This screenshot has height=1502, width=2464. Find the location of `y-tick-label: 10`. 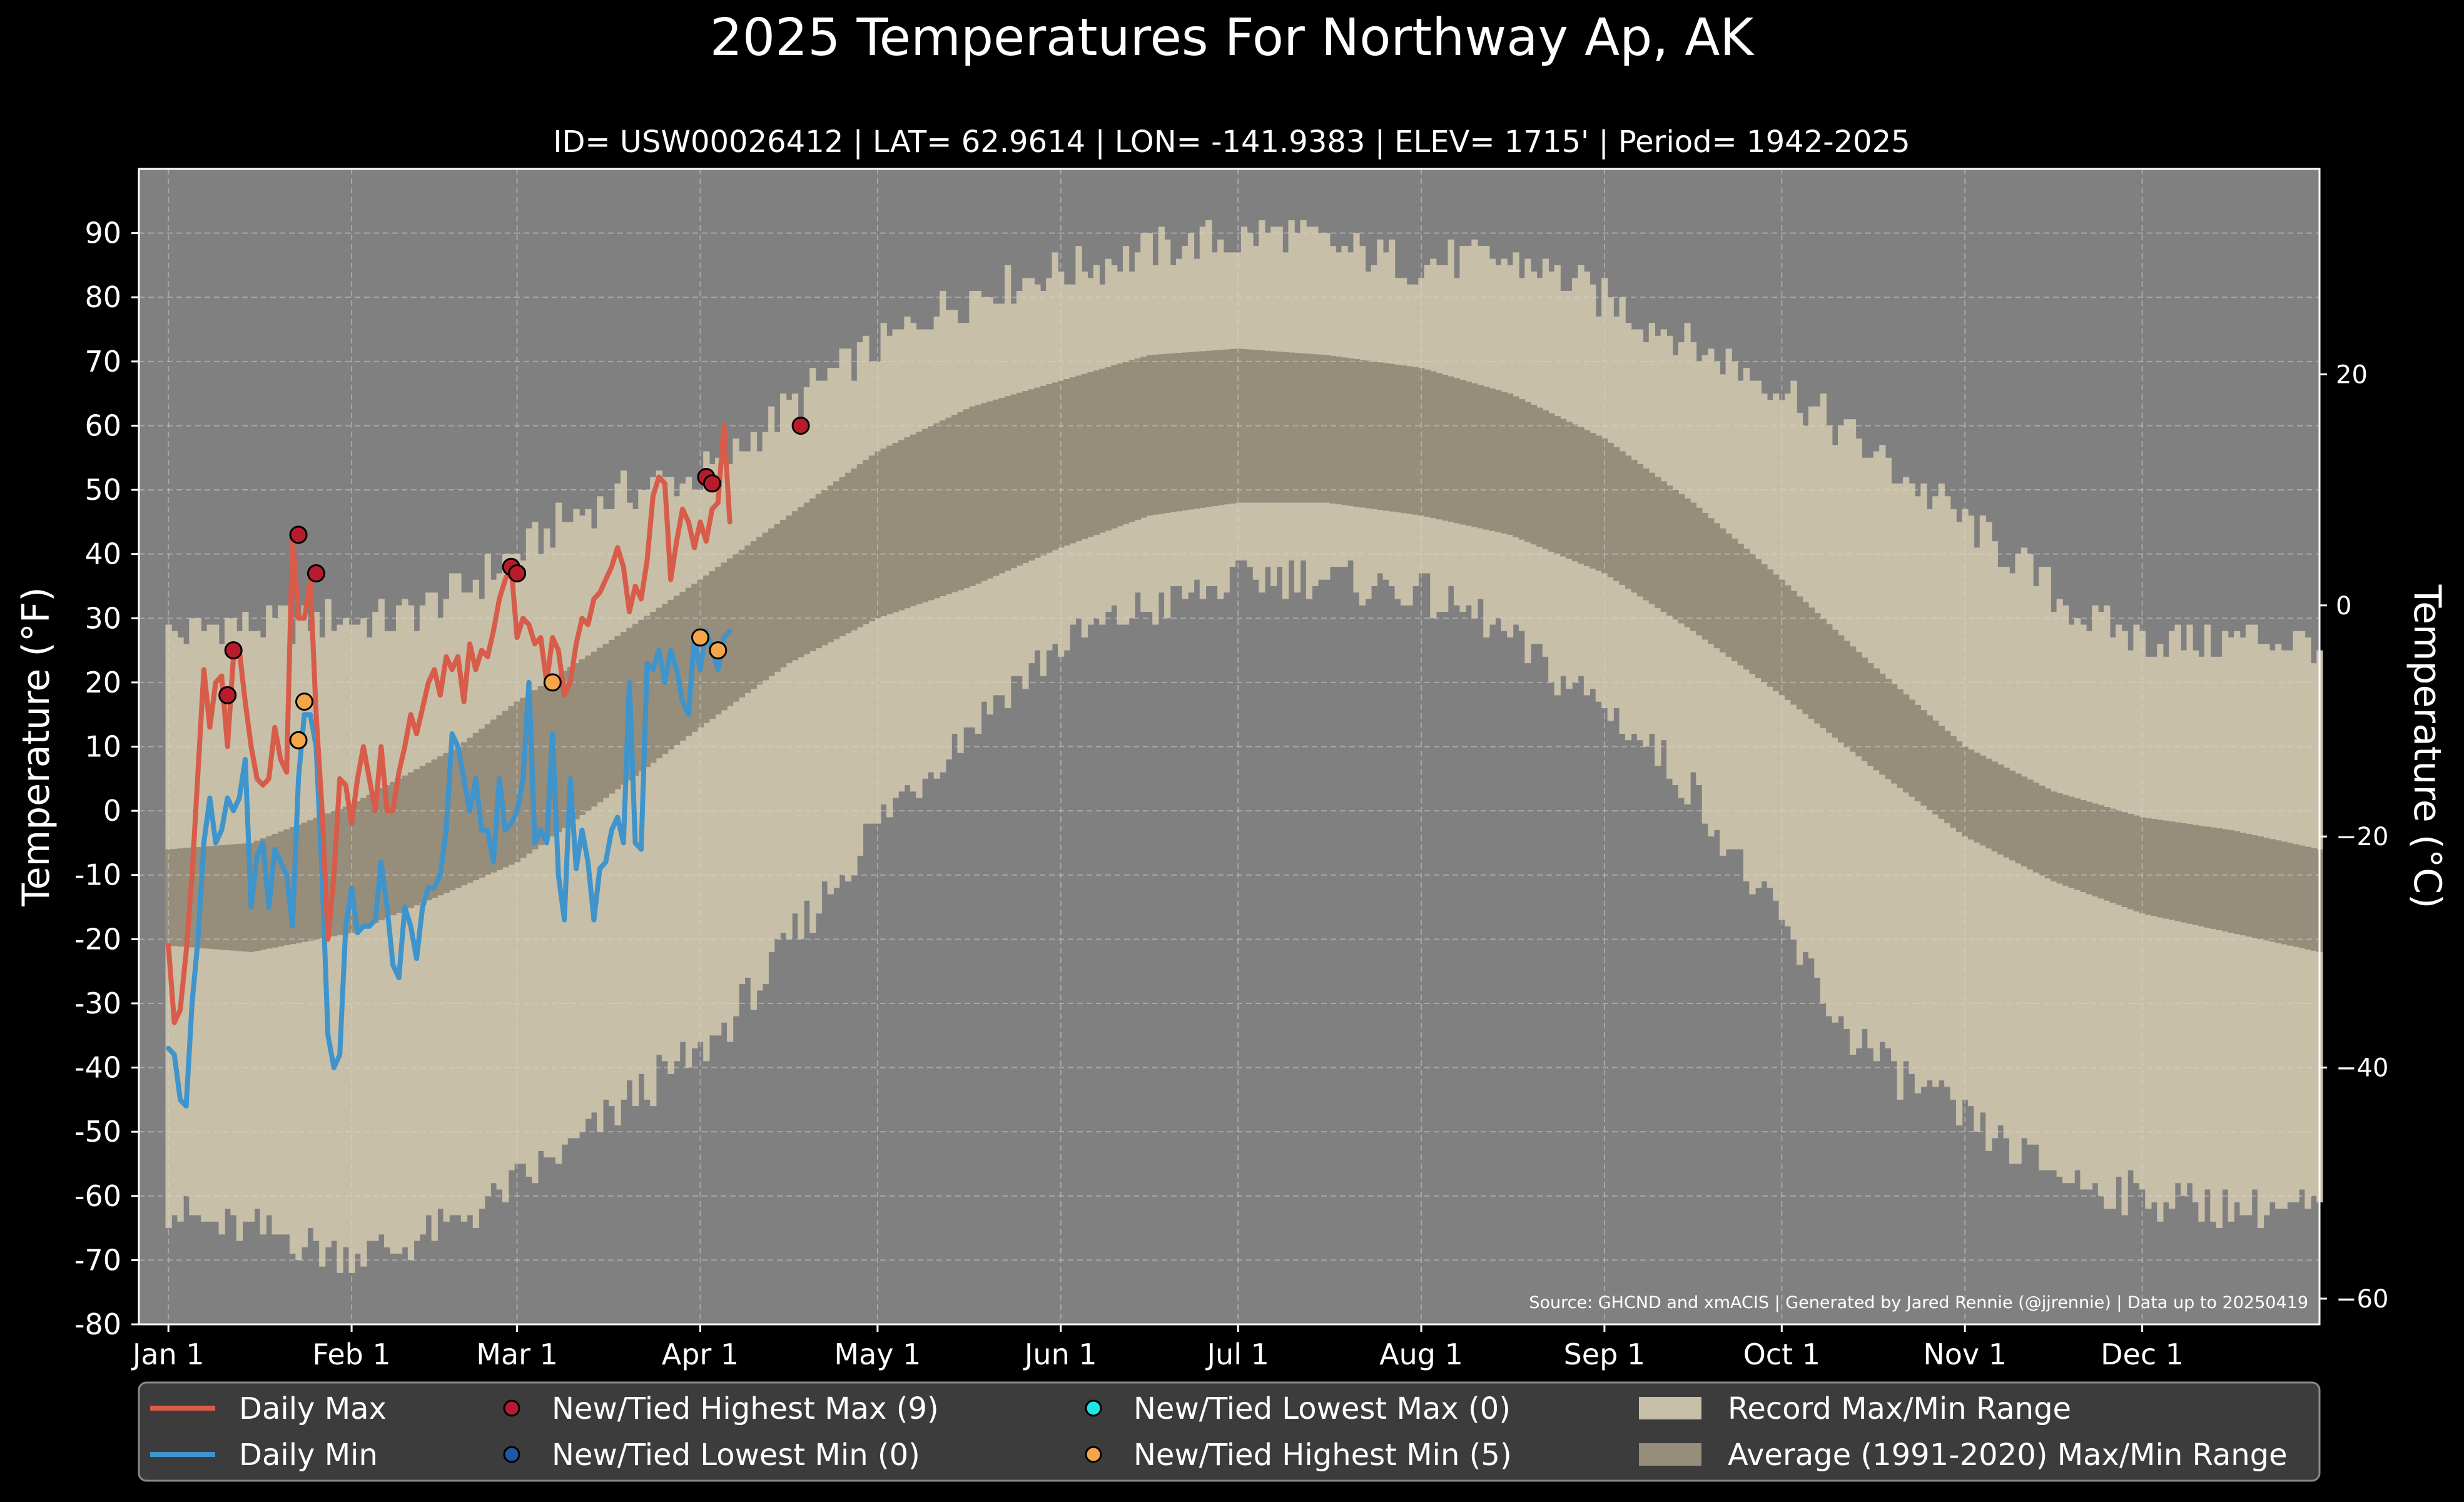

y-tick-label: 10 is located at coordinates (103, 747).